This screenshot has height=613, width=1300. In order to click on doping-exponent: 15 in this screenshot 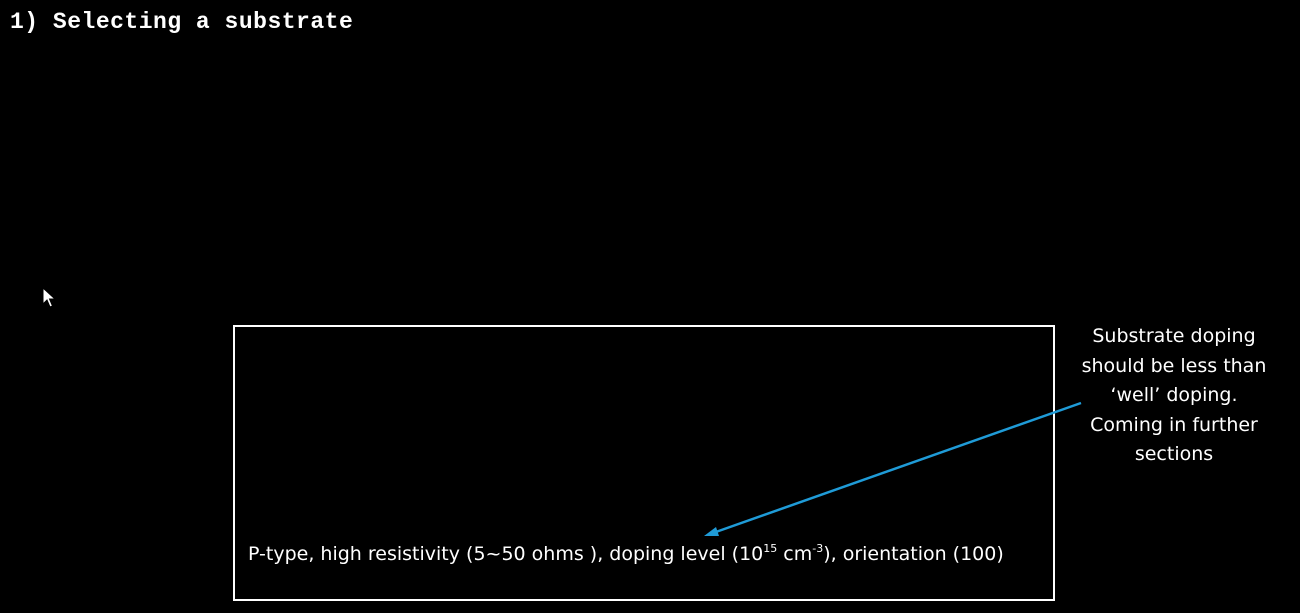, I will do `click(770, 548)`.